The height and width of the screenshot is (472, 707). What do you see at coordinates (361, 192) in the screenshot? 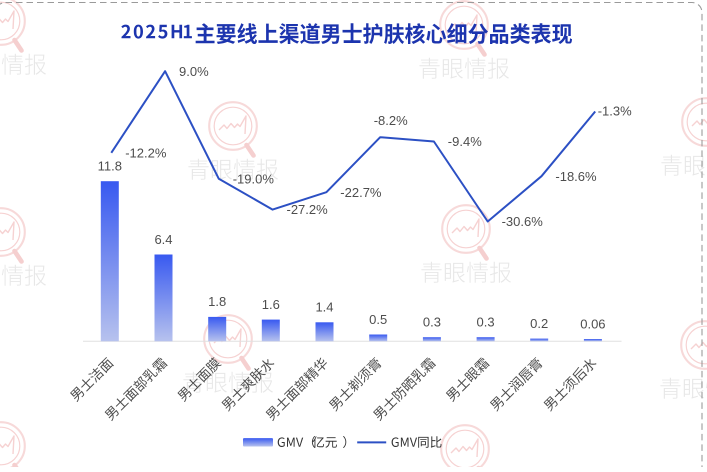
I see `svg-text: -22.7%` at bounding box center [361, 192].